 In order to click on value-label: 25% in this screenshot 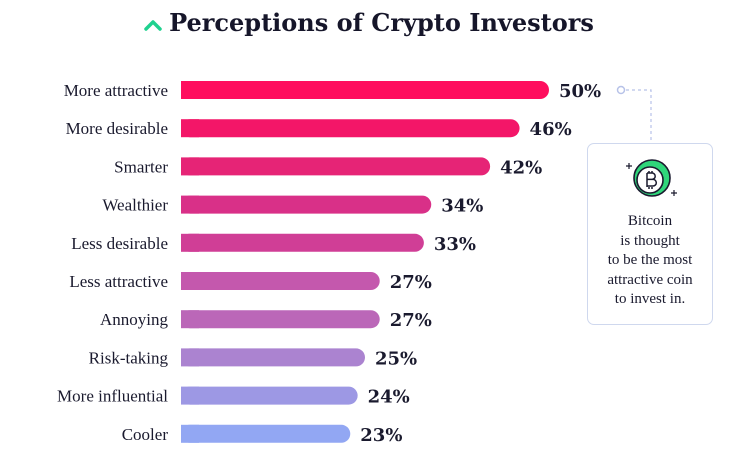, I will do `click(396, 358)`.